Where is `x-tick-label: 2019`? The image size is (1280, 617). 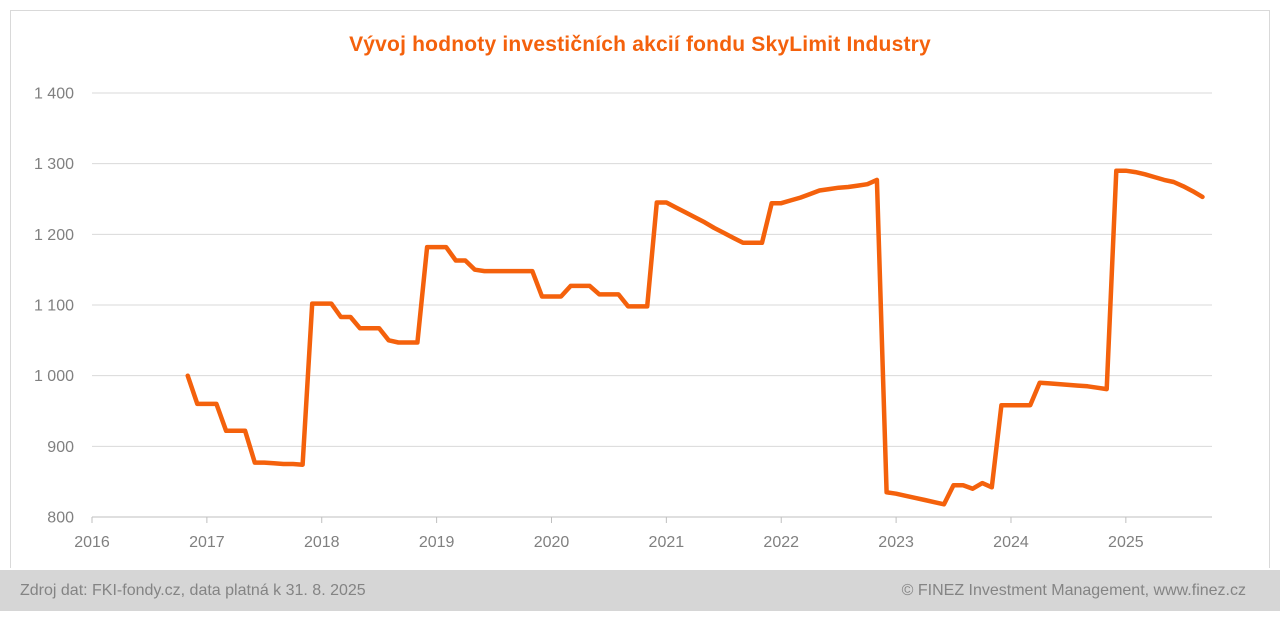 x-tick-label: 2019 is located at coordinates (437, 542).